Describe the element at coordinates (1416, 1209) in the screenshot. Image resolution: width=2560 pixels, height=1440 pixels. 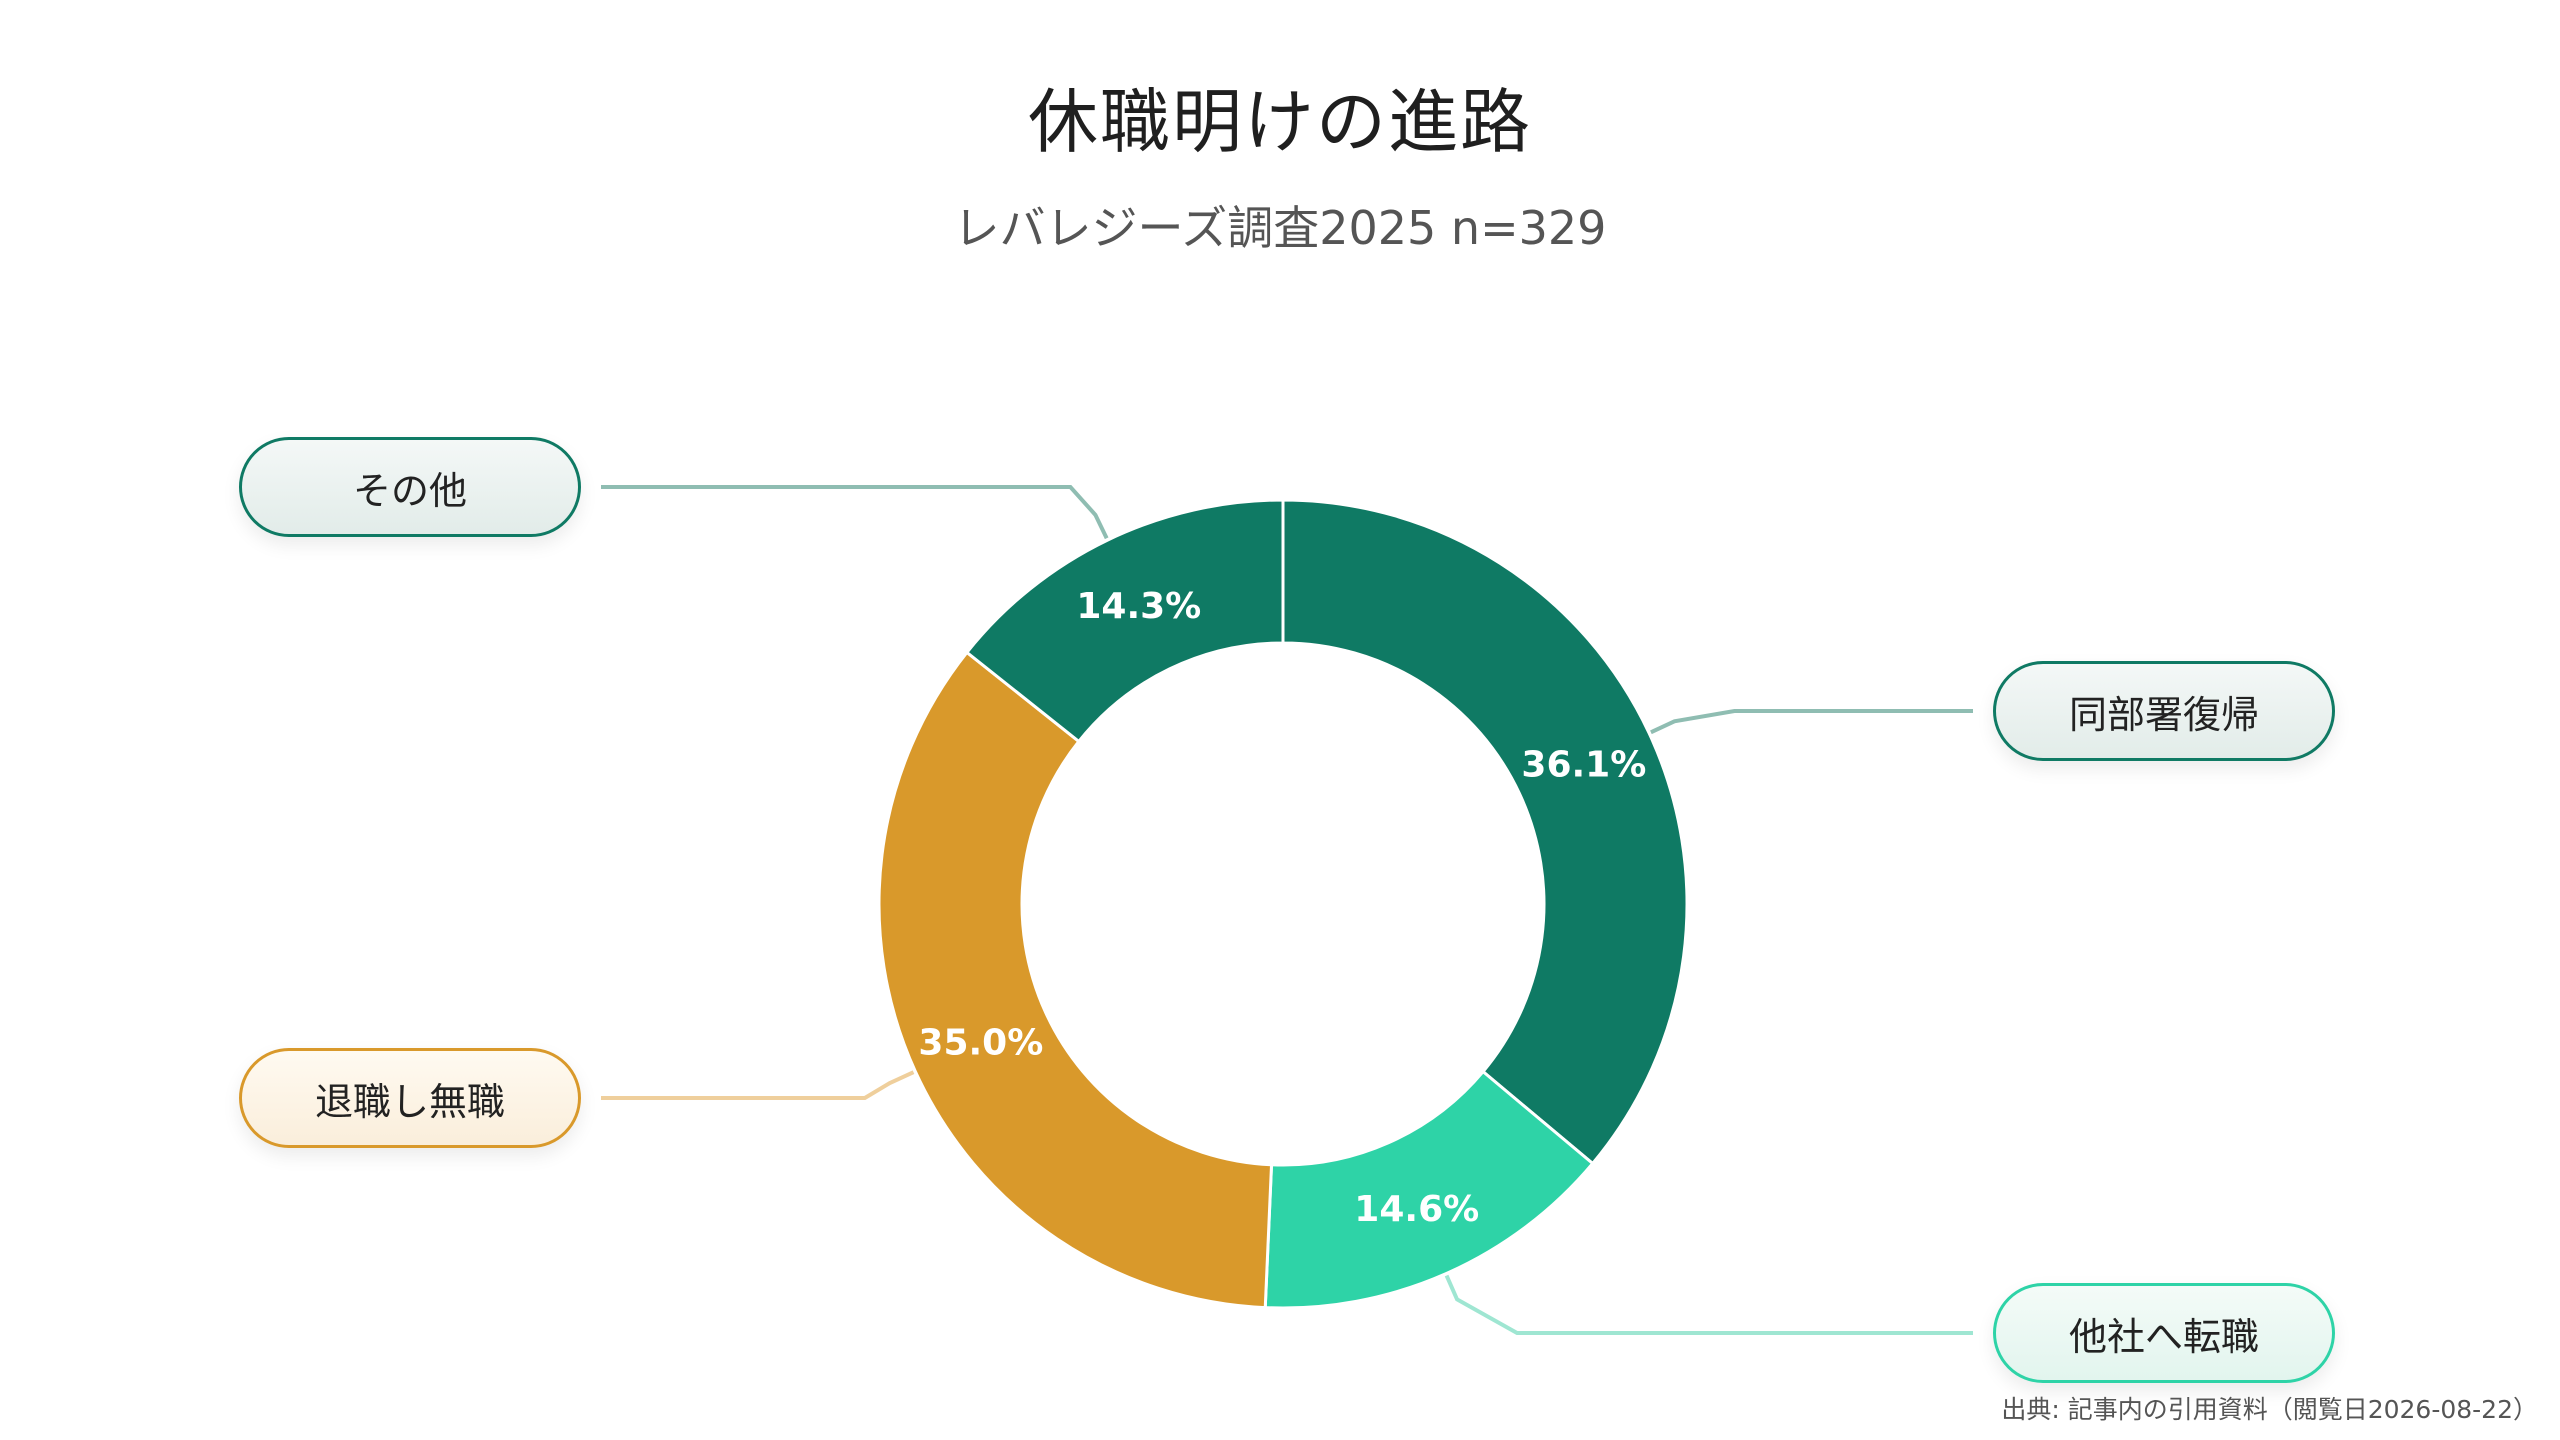
I see `label-other-company: 14.6%` at that location.